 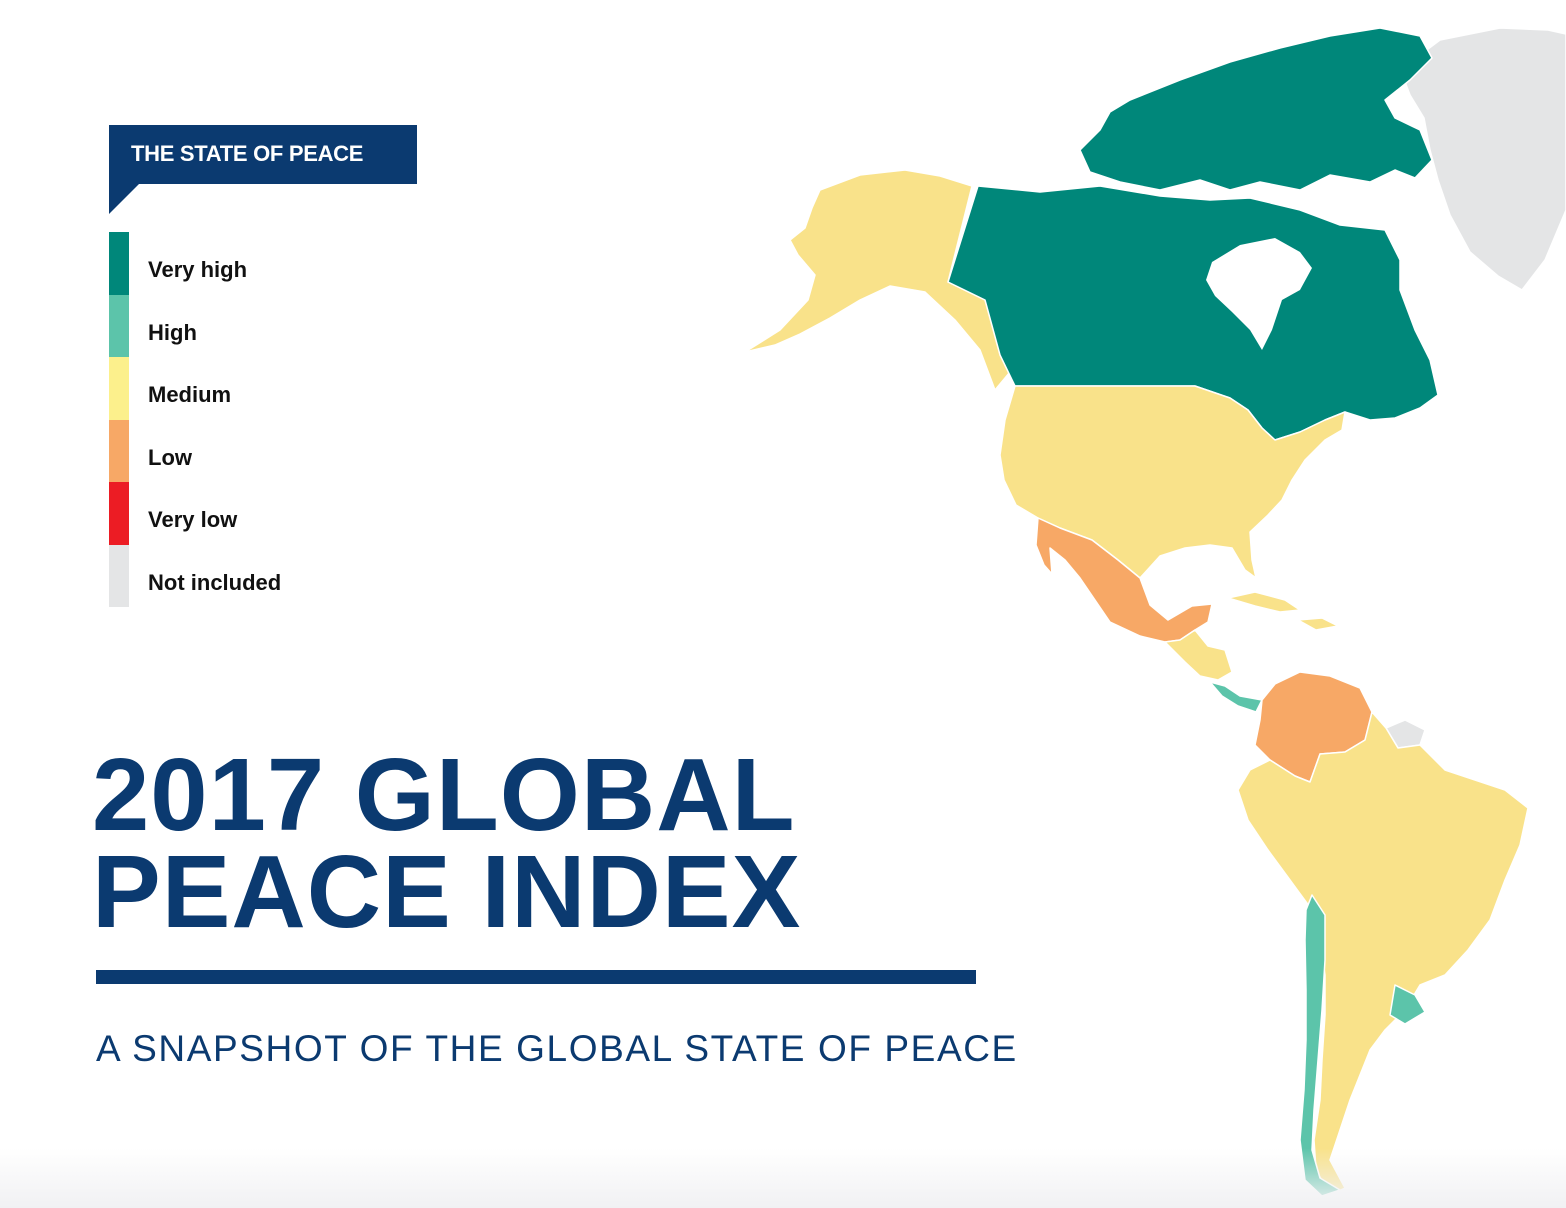 What do you see at coordinates (1383, 953) in the screenshot?
I see `south-america` at bounding box center [1383, 953].